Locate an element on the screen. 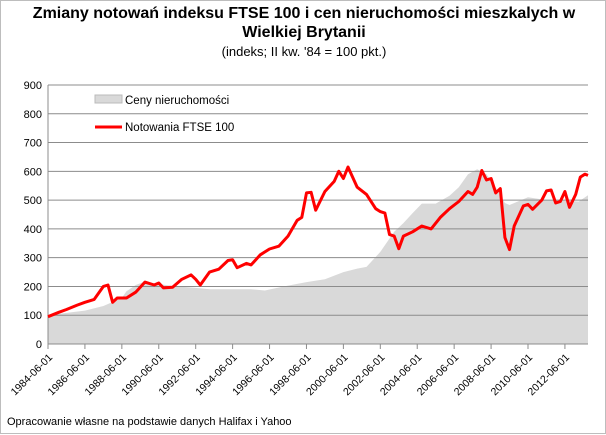 Image resolution: width=606 pixels, height=435 pixels. chart-title-line2: Wielkiej Brytanii is located at coordinates (304, 32).